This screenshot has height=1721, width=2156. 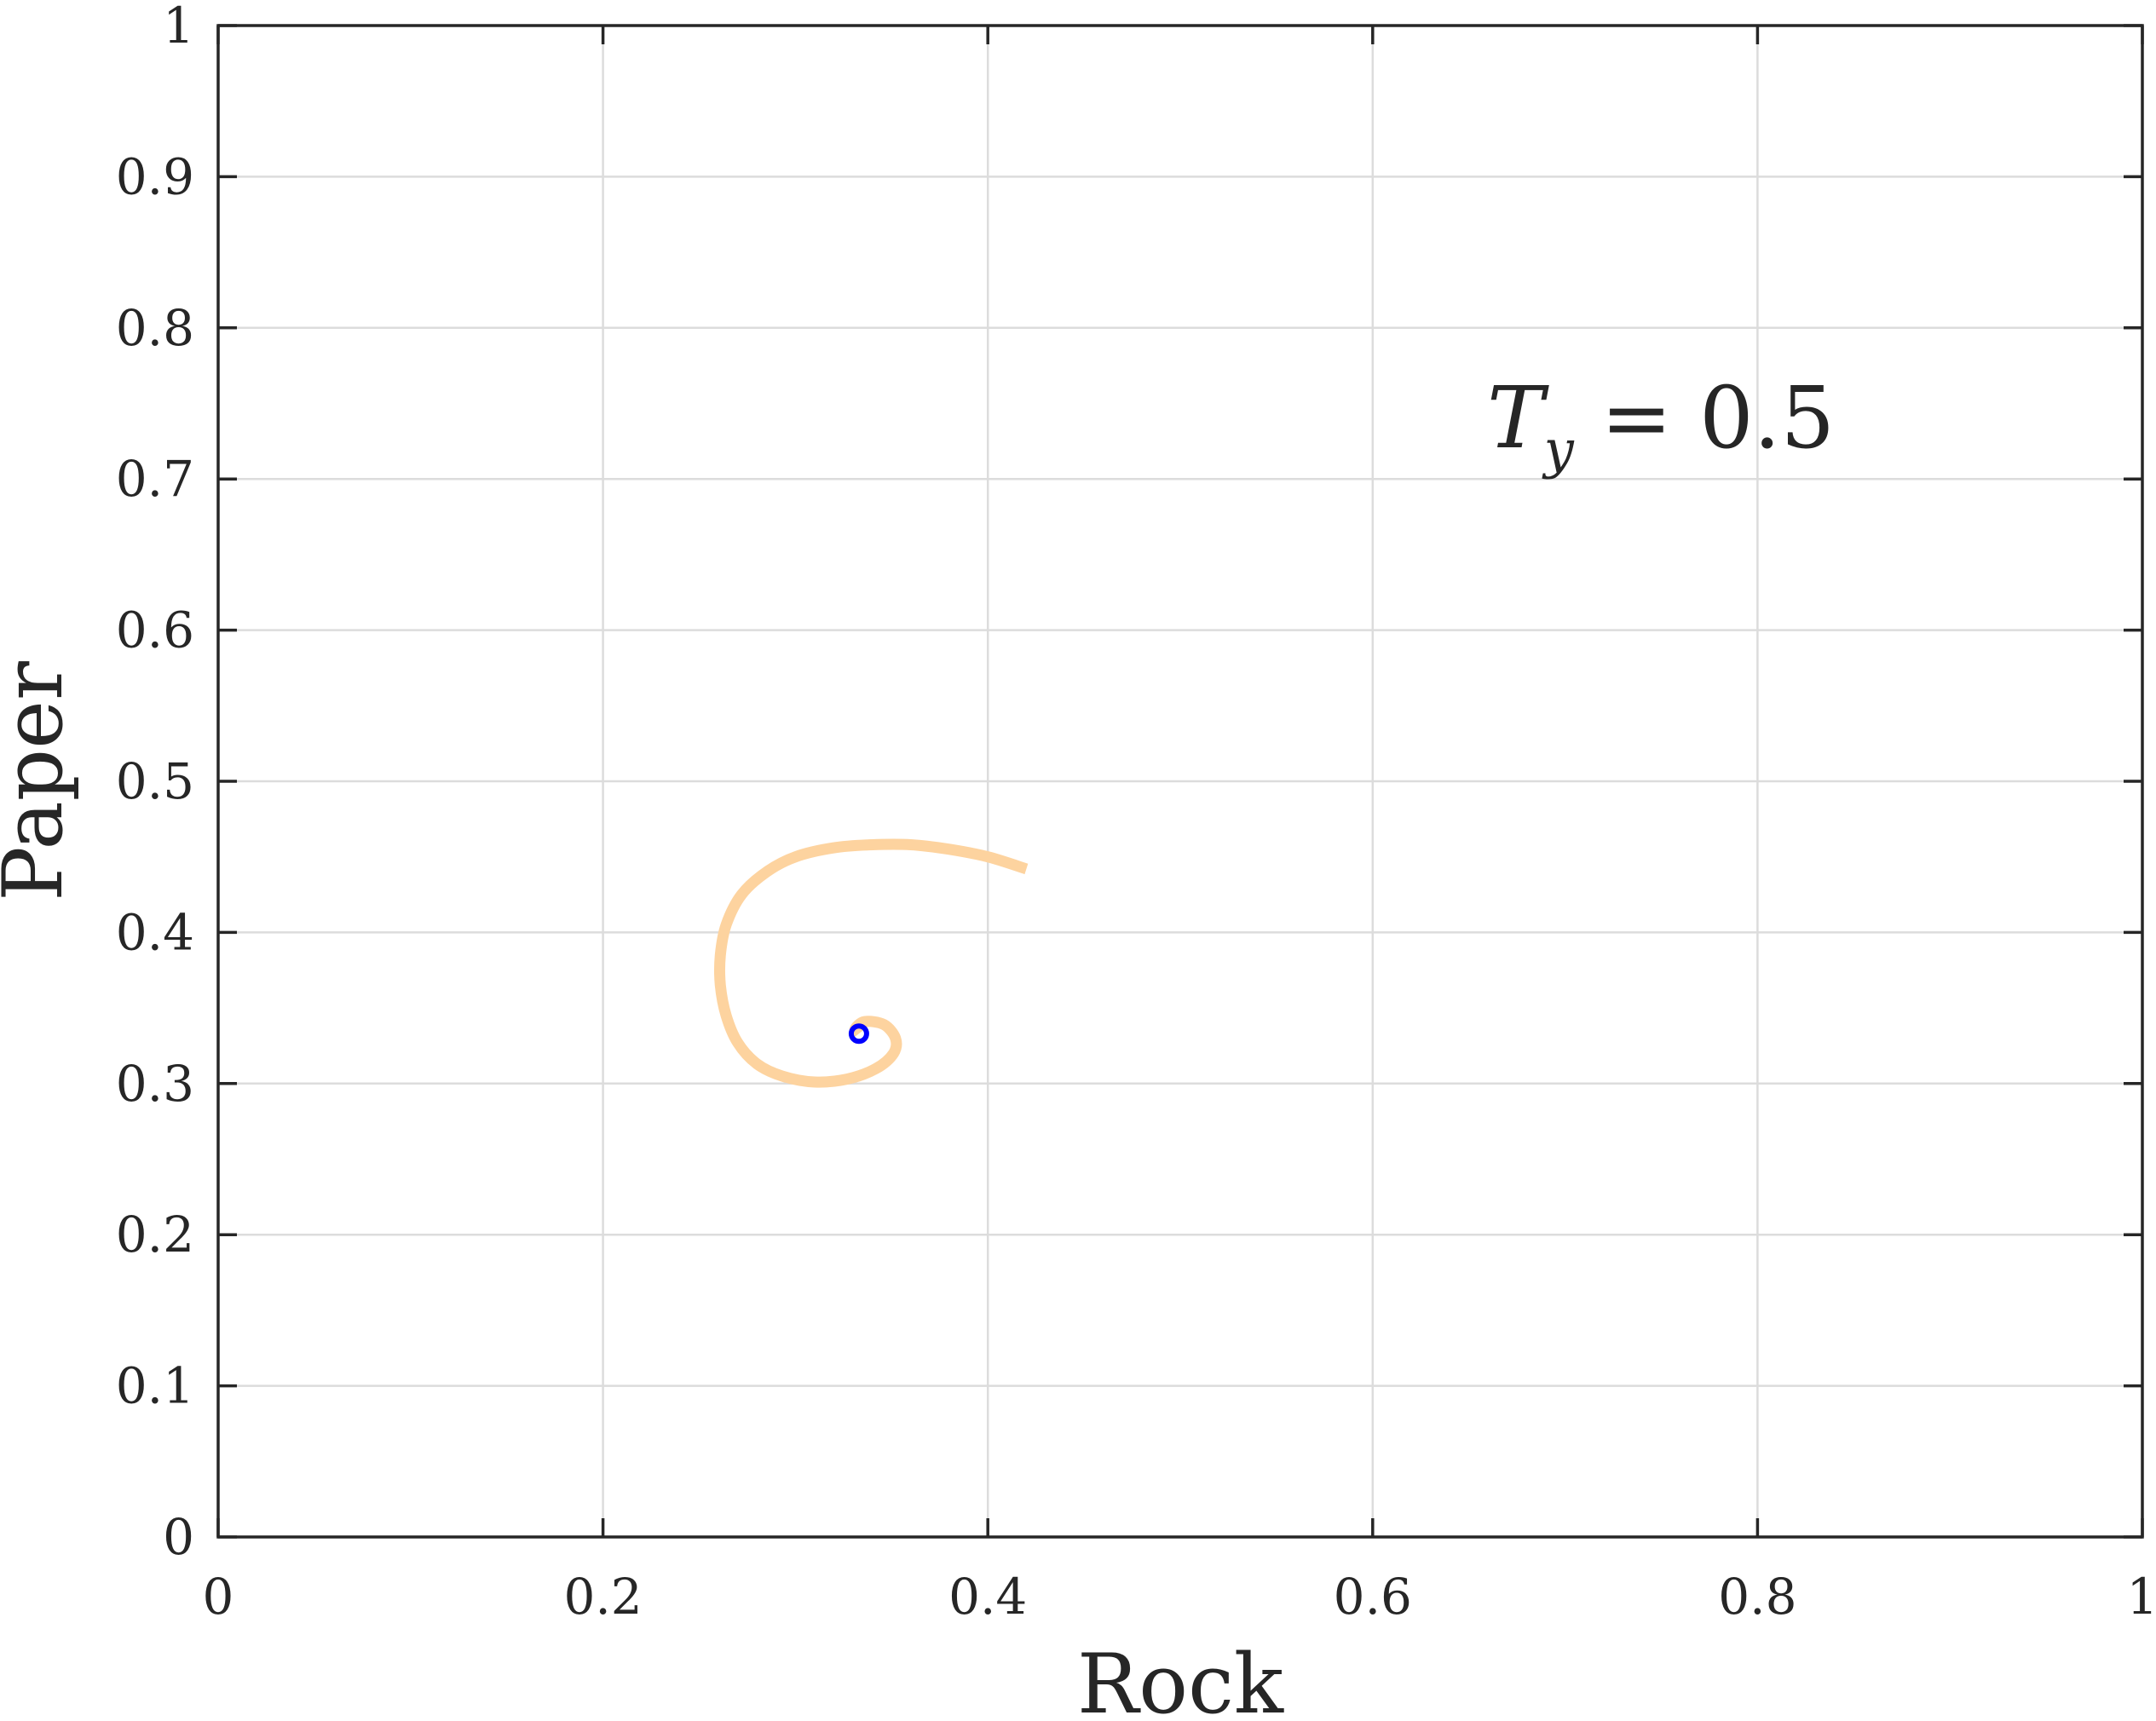 I want to click on y-tick-label: 0, so click(x=178, y=1537).